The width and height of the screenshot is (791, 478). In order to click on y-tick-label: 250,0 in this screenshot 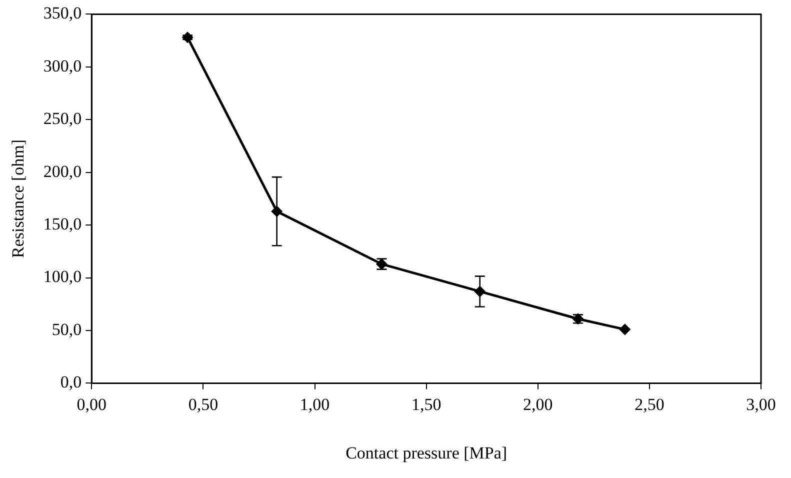, I will do `click(62, 118)`.